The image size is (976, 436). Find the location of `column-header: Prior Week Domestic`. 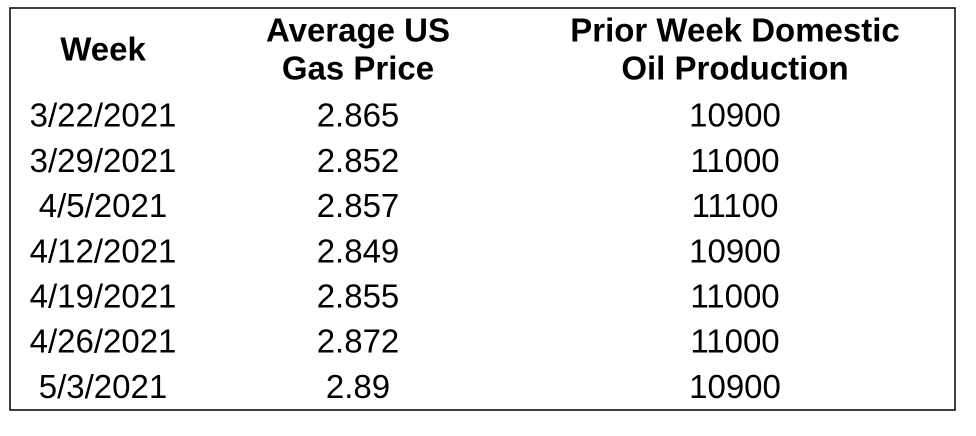

column-header: Prior Week Domestic is located at coordinates (735, 30).